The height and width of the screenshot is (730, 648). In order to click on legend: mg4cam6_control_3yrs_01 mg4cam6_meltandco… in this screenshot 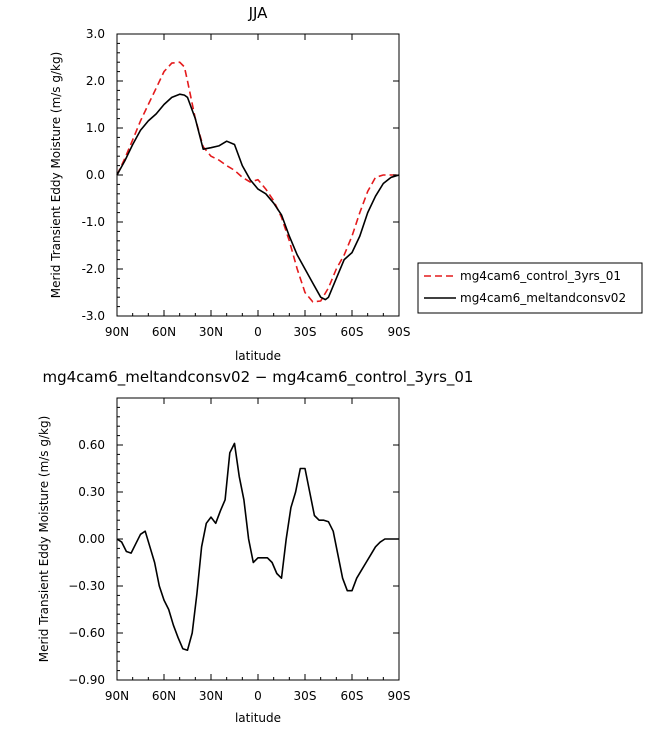, I will do `click(530, 288)`.